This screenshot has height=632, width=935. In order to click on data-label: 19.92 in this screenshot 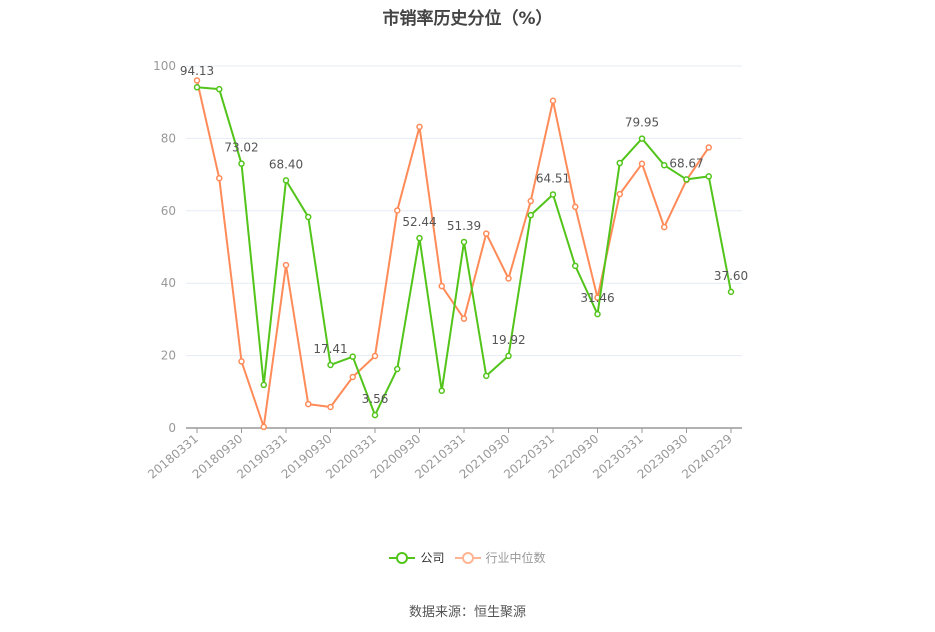, I will do `click(508, 340)`.